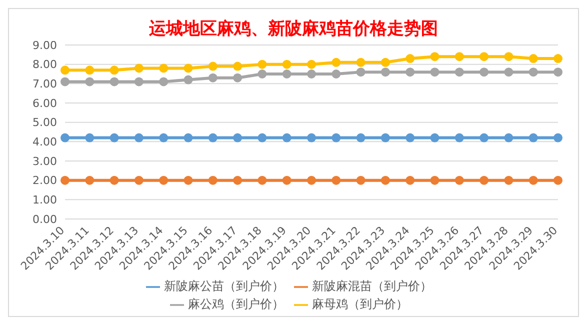 The width and height of the screenshot is (585, 323). I want to click on legend-label: 新陂麻公苗（到户价）, so click(224, 286).